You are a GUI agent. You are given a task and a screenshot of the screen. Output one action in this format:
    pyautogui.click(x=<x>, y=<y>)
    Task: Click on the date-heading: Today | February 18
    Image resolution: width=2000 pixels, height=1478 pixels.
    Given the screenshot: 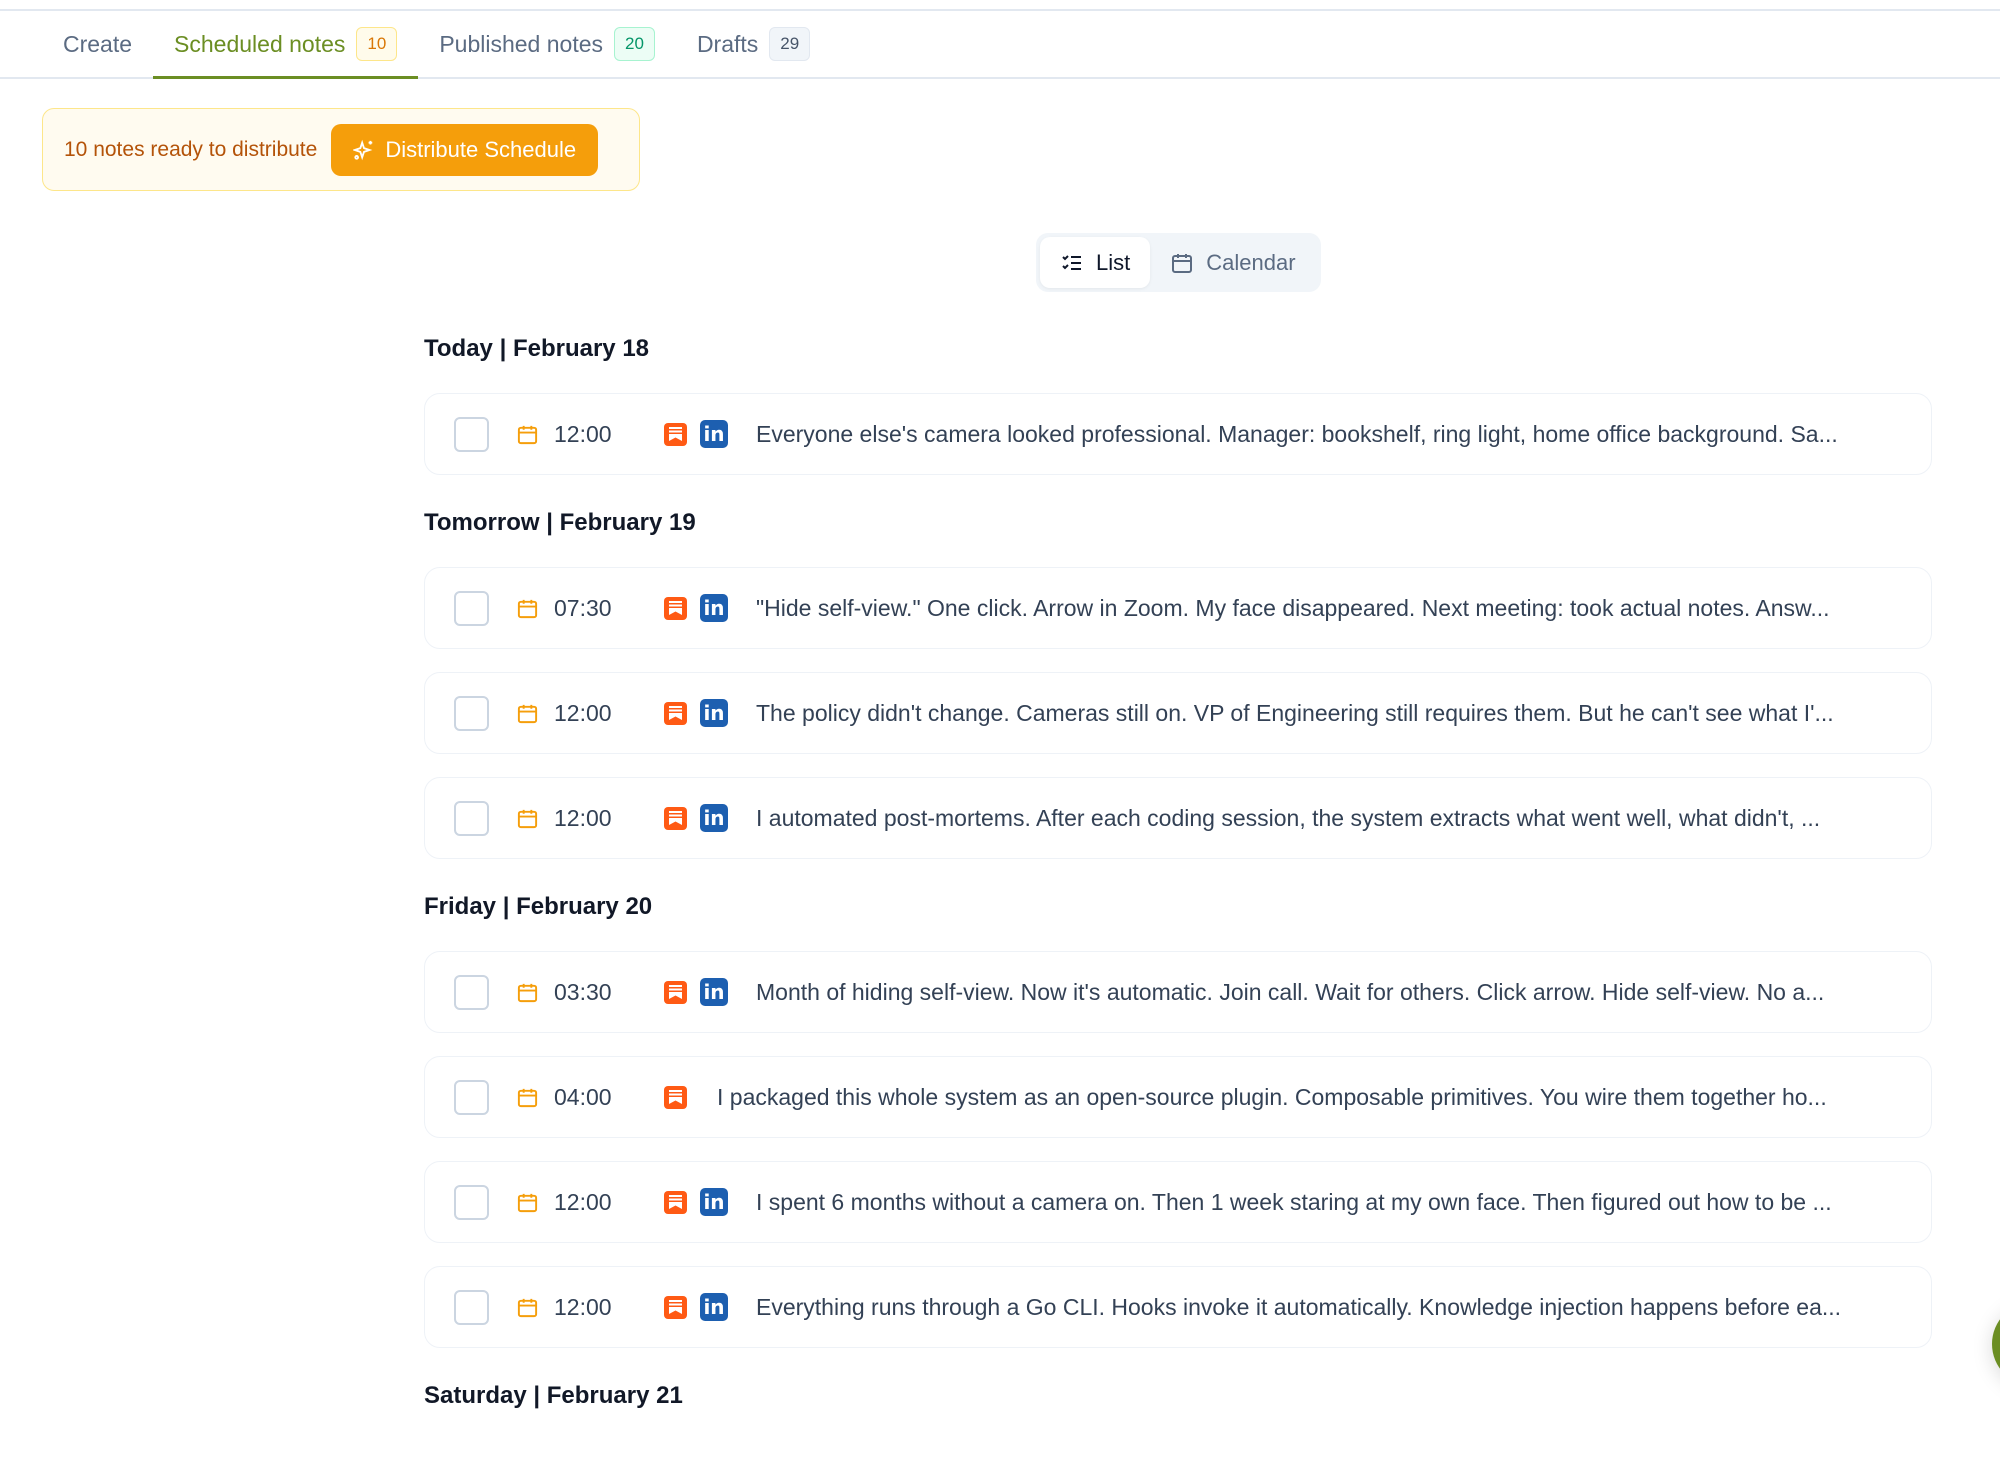 What is the action you would take?
    pyautogui.click(x=537, y=348)
    